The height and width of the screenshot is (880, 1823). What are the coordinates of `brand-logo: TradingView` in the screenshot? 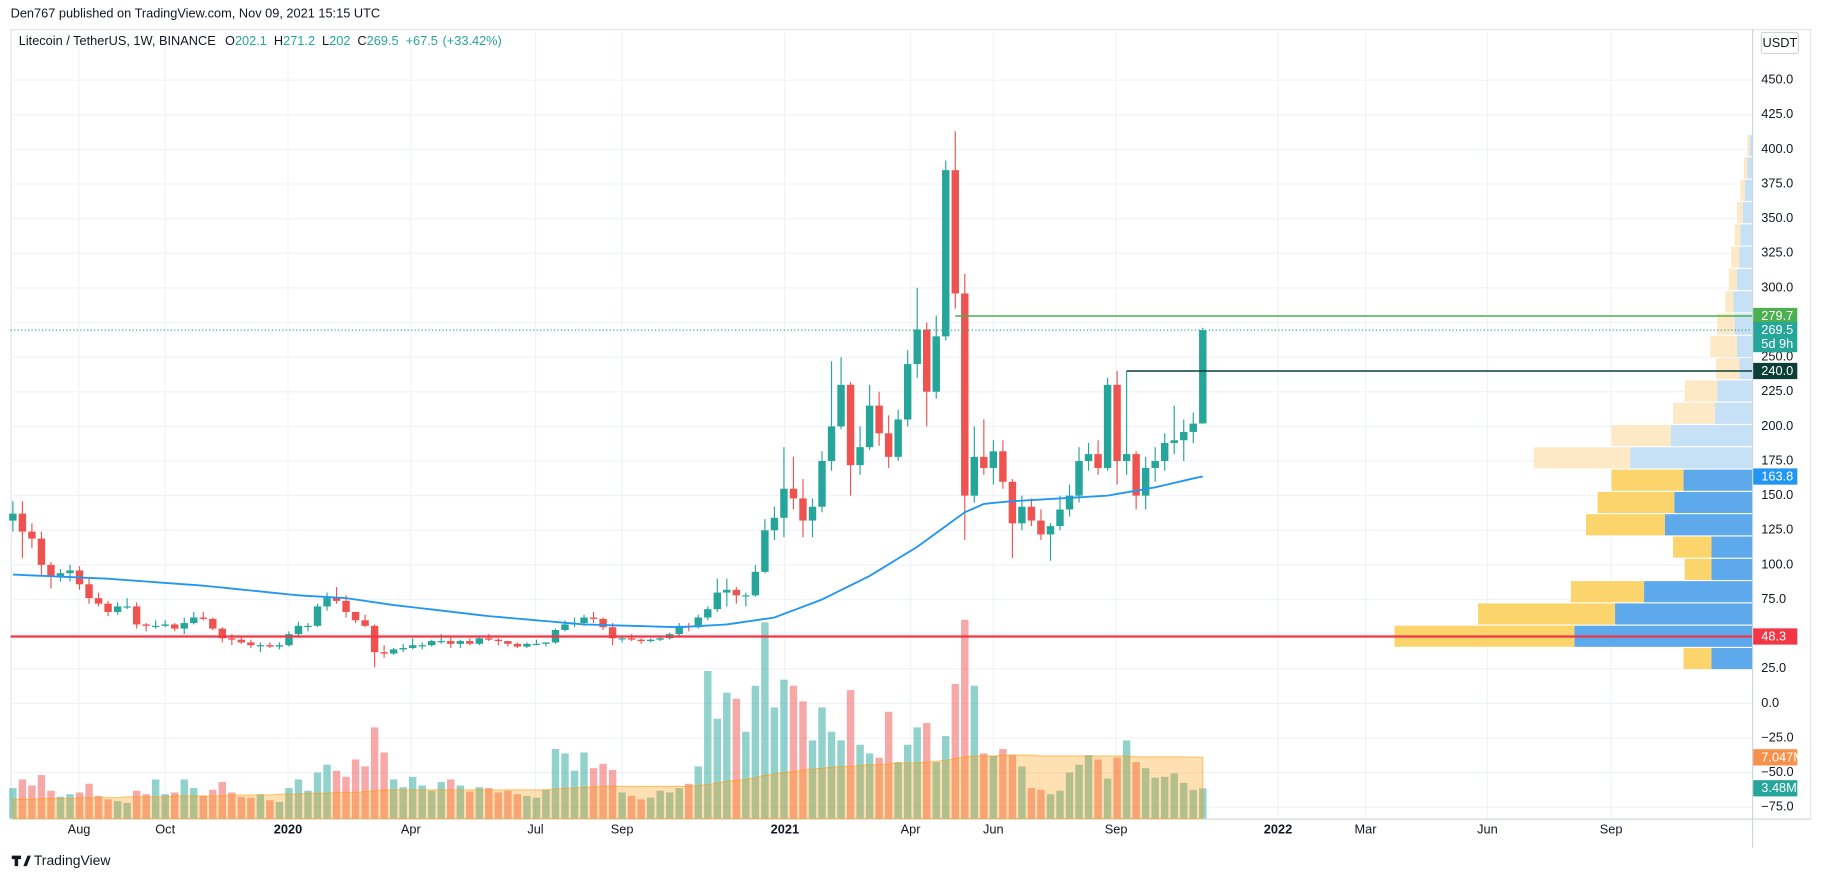 It's located at (61, 860).